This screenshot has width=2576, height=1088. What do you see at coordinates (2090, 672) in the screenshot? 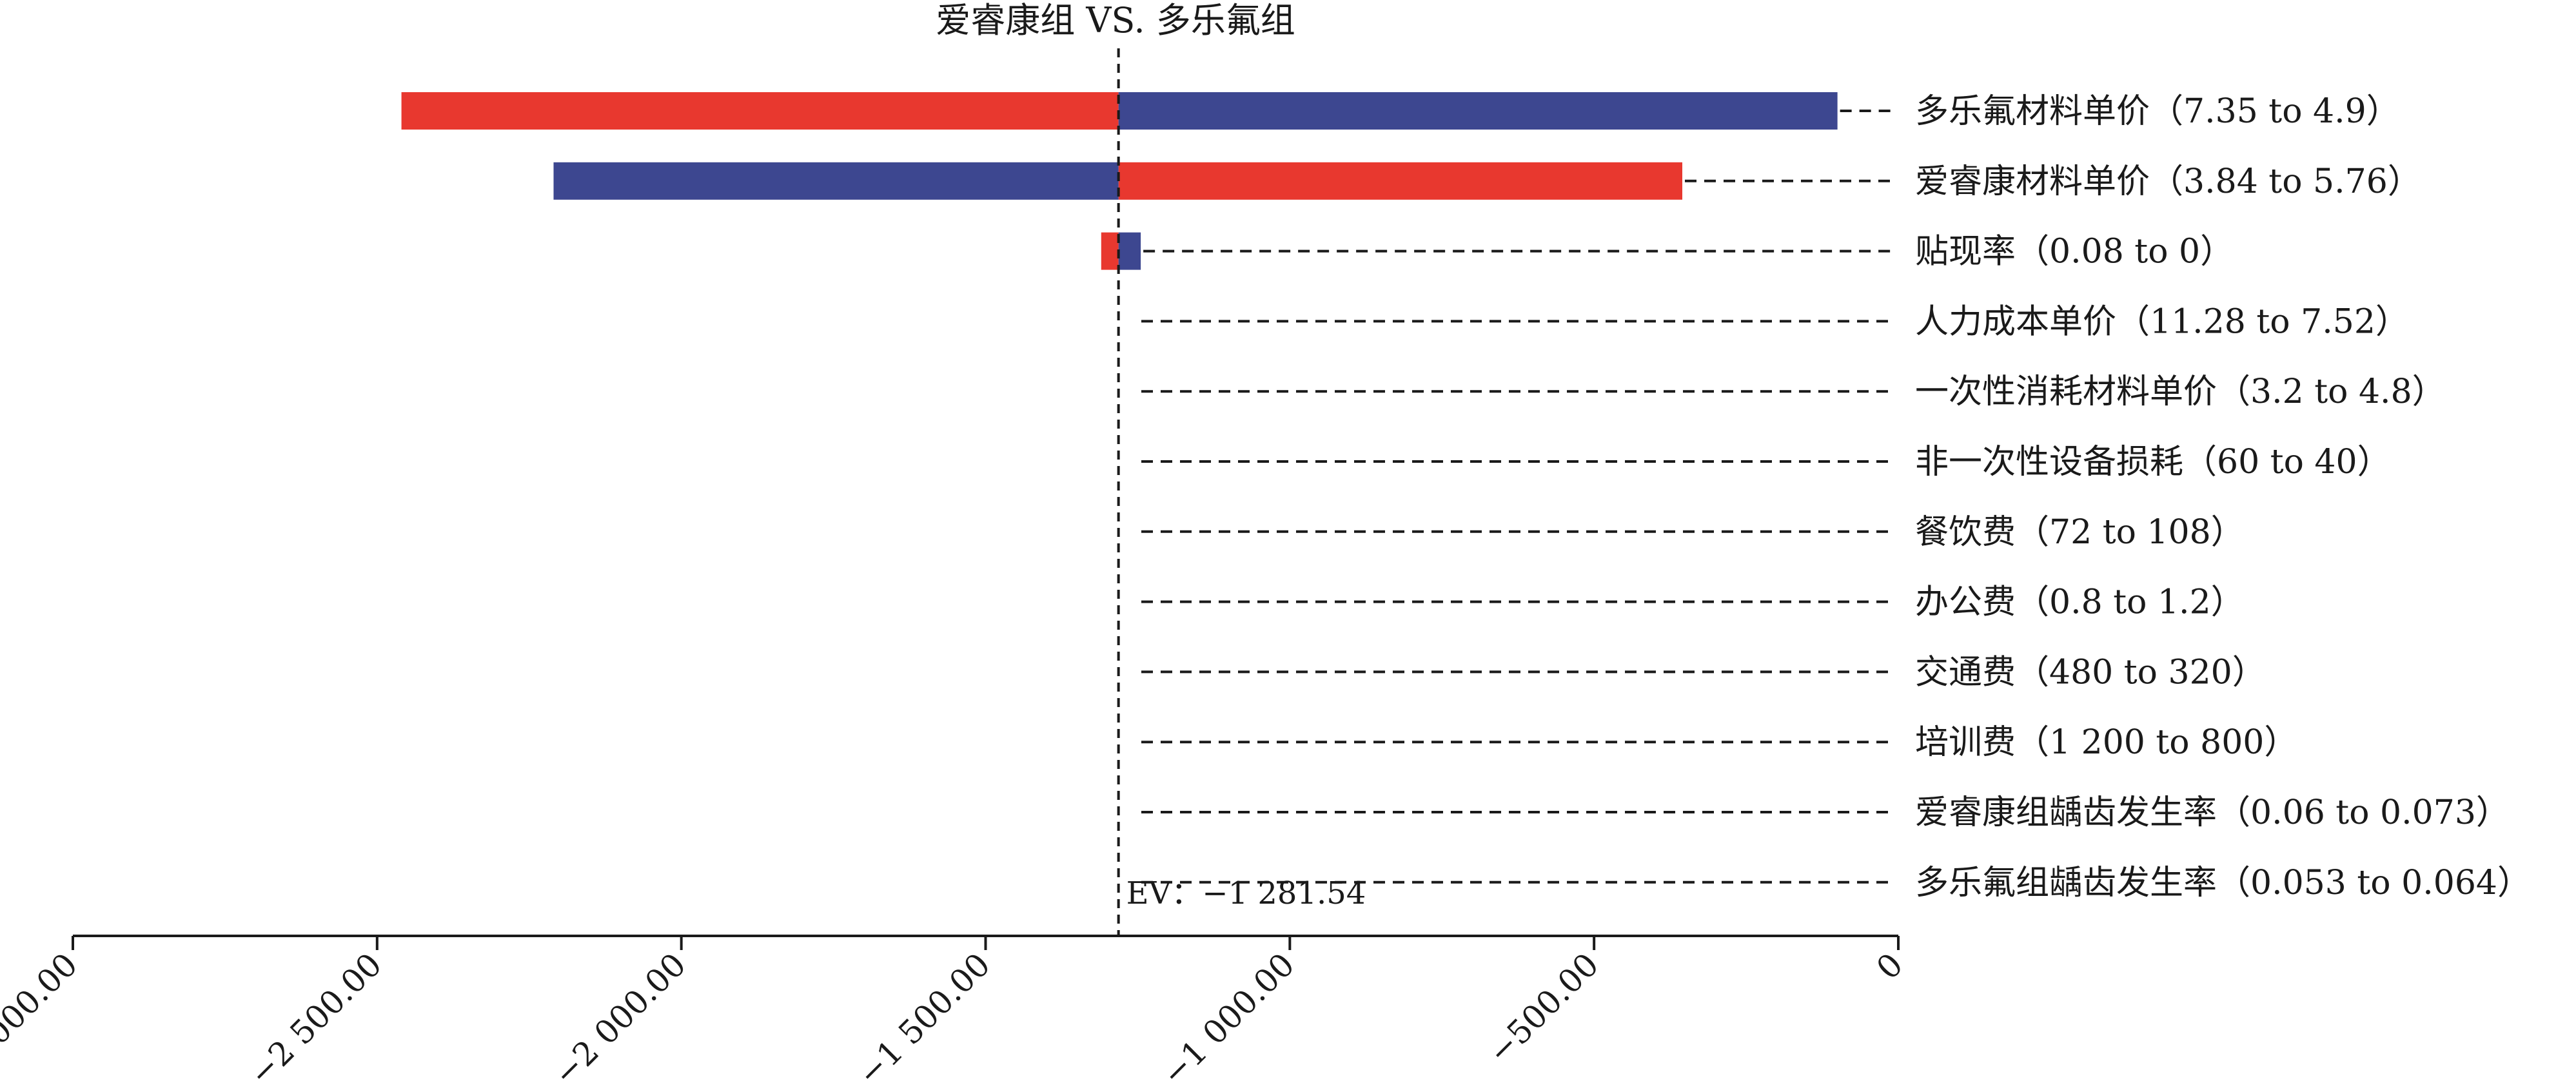
I see `row-label: 交通费（480 to 320）` at bounding box center [2090, 672].